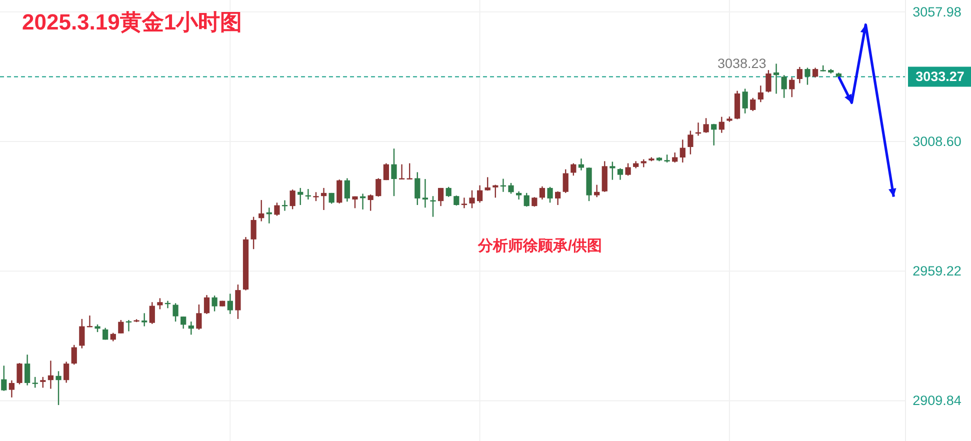 This screenshot has height=441, width=971. What do you see at coordinates (539, 246) in the screenshot?
I see `annotation: 分析师徐顾承/供图` at bounding box center [539, 246].